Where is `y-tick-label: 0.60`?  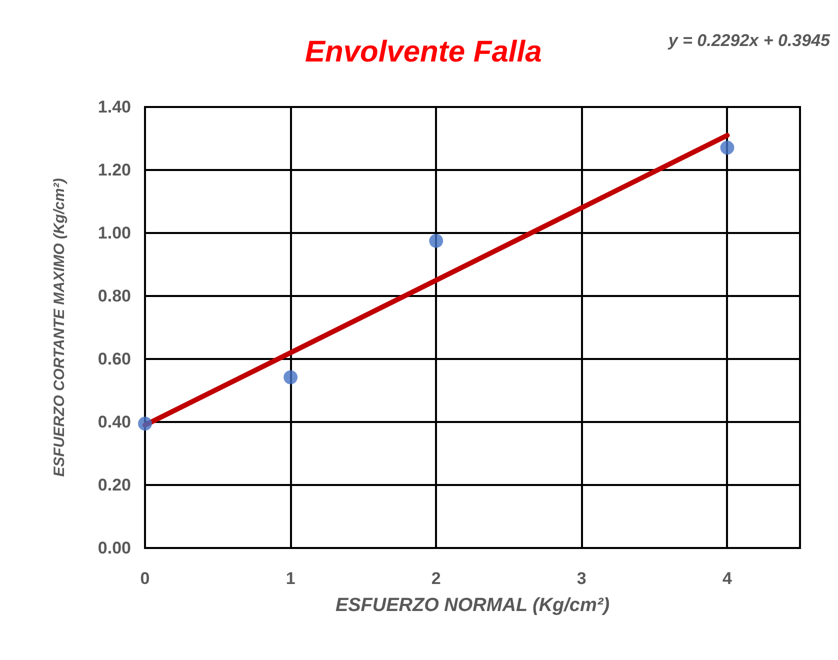
y-tick-label: 0.60 is located at coordinates (114, 359).